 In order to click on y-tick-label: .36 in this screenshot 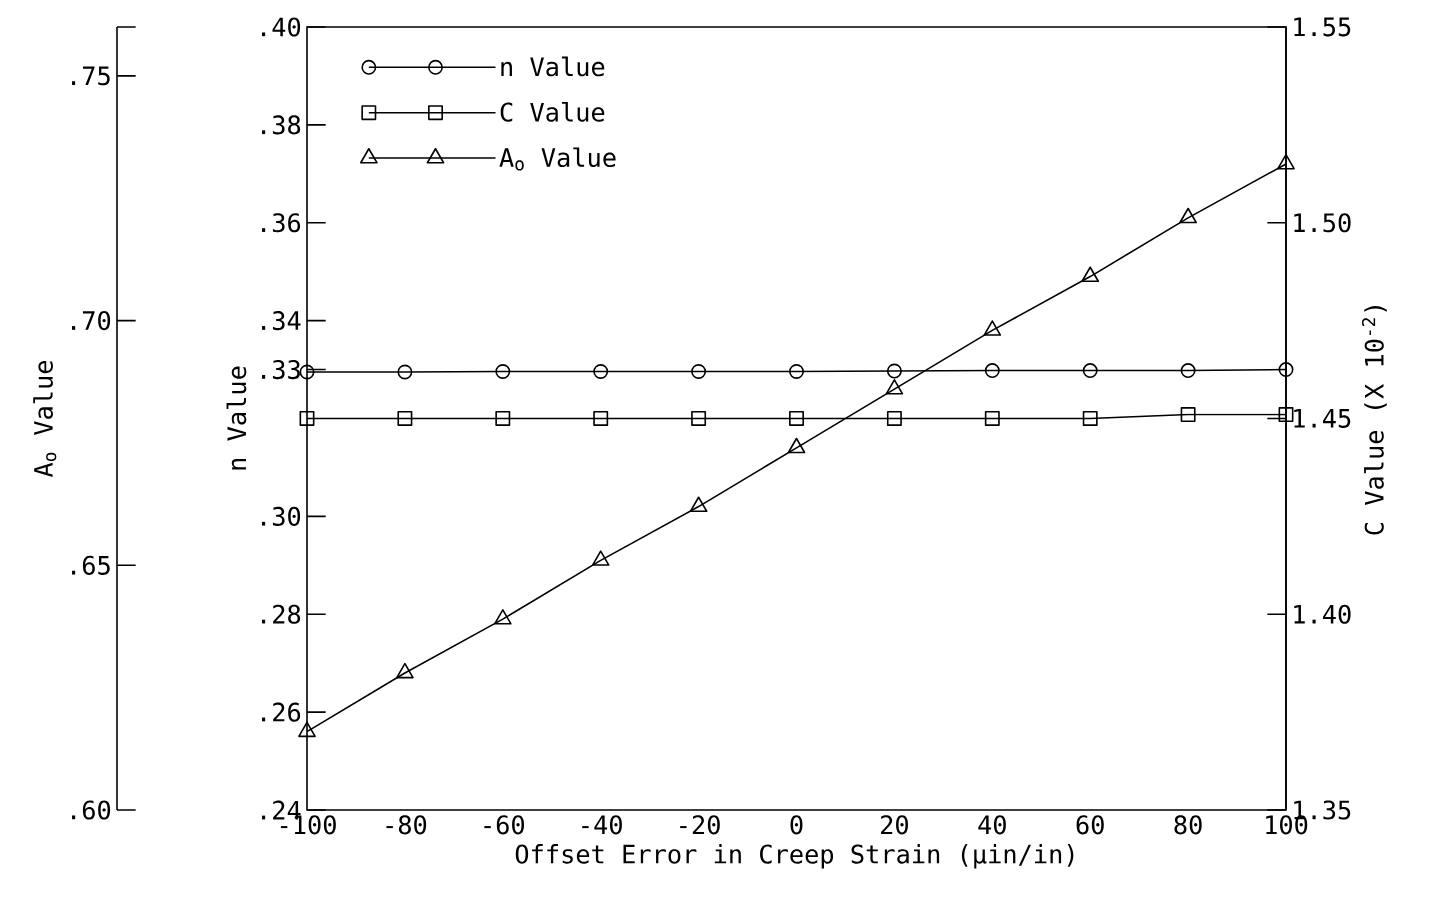, I will do `click(281, 223)`.